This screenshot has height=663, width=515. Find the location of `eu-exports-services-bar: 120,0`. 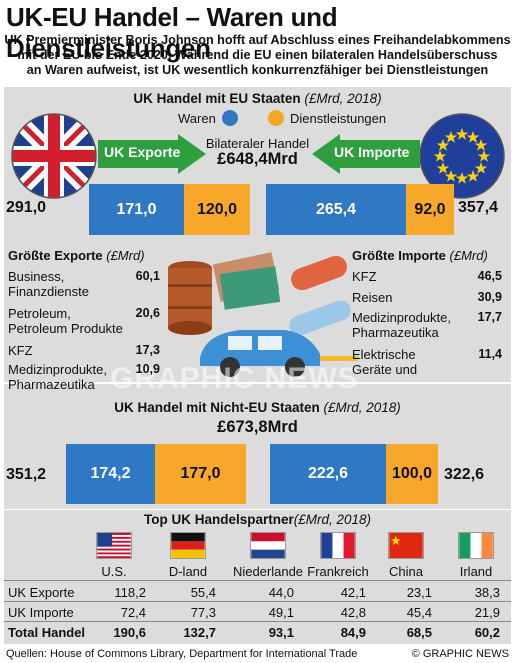

eu-exports-services-bar: 120,0 is located at coordinates (217, 209).